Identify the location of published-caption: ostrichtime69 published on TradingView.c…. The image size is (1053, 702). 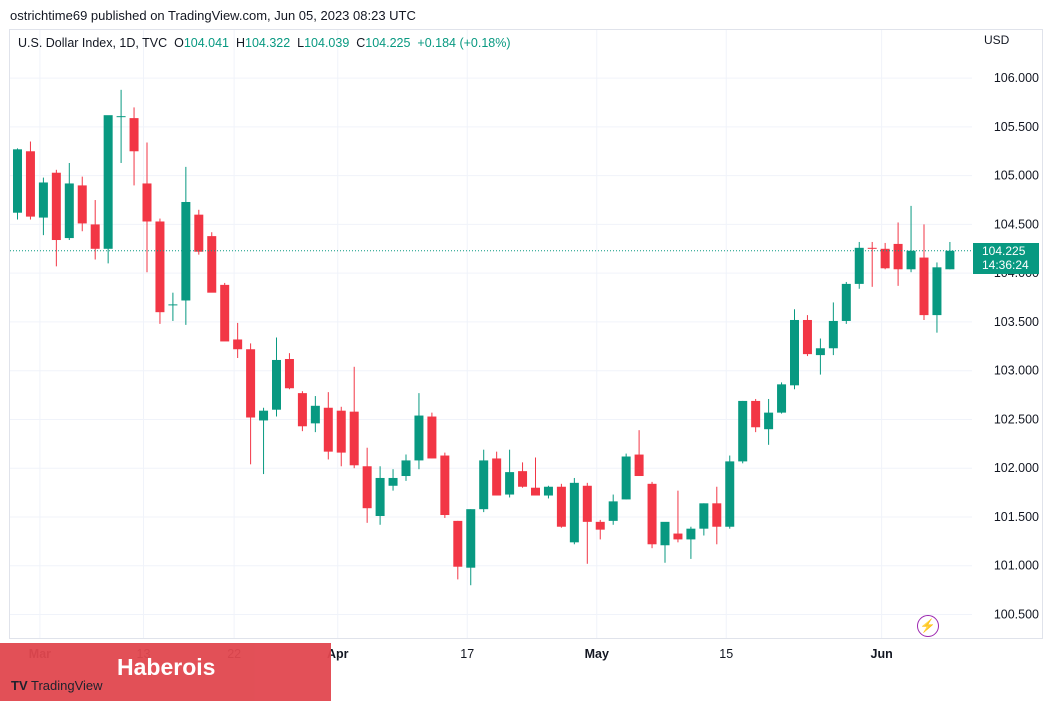
(213, 15).